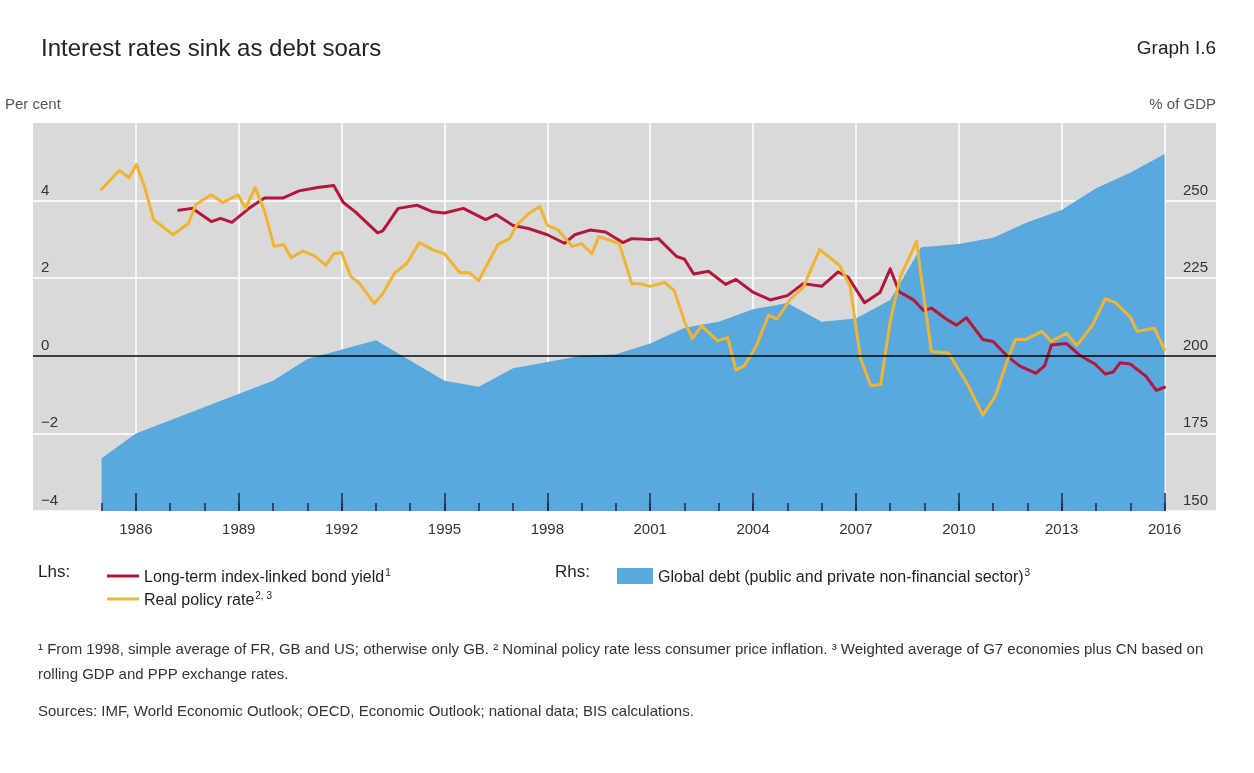 Image resolution: width=1254 pixels, height=773 pixels. Describe the element at coordinates (33, 103) in the screenshot. I see `y-axis-title: Per cent` at that location.